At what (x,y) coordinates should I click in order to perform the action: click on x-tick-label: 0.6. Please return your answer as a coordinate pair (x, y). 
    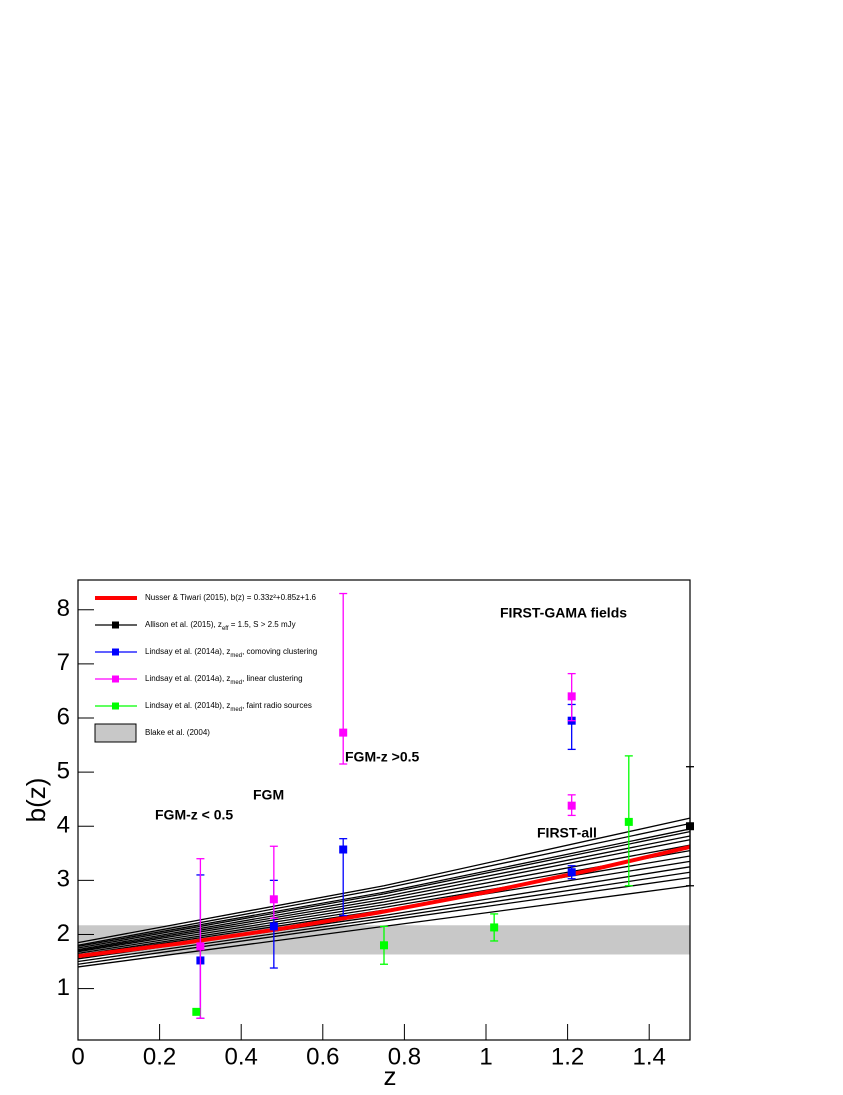
    Looking at the image, I should click on (322, 1056).